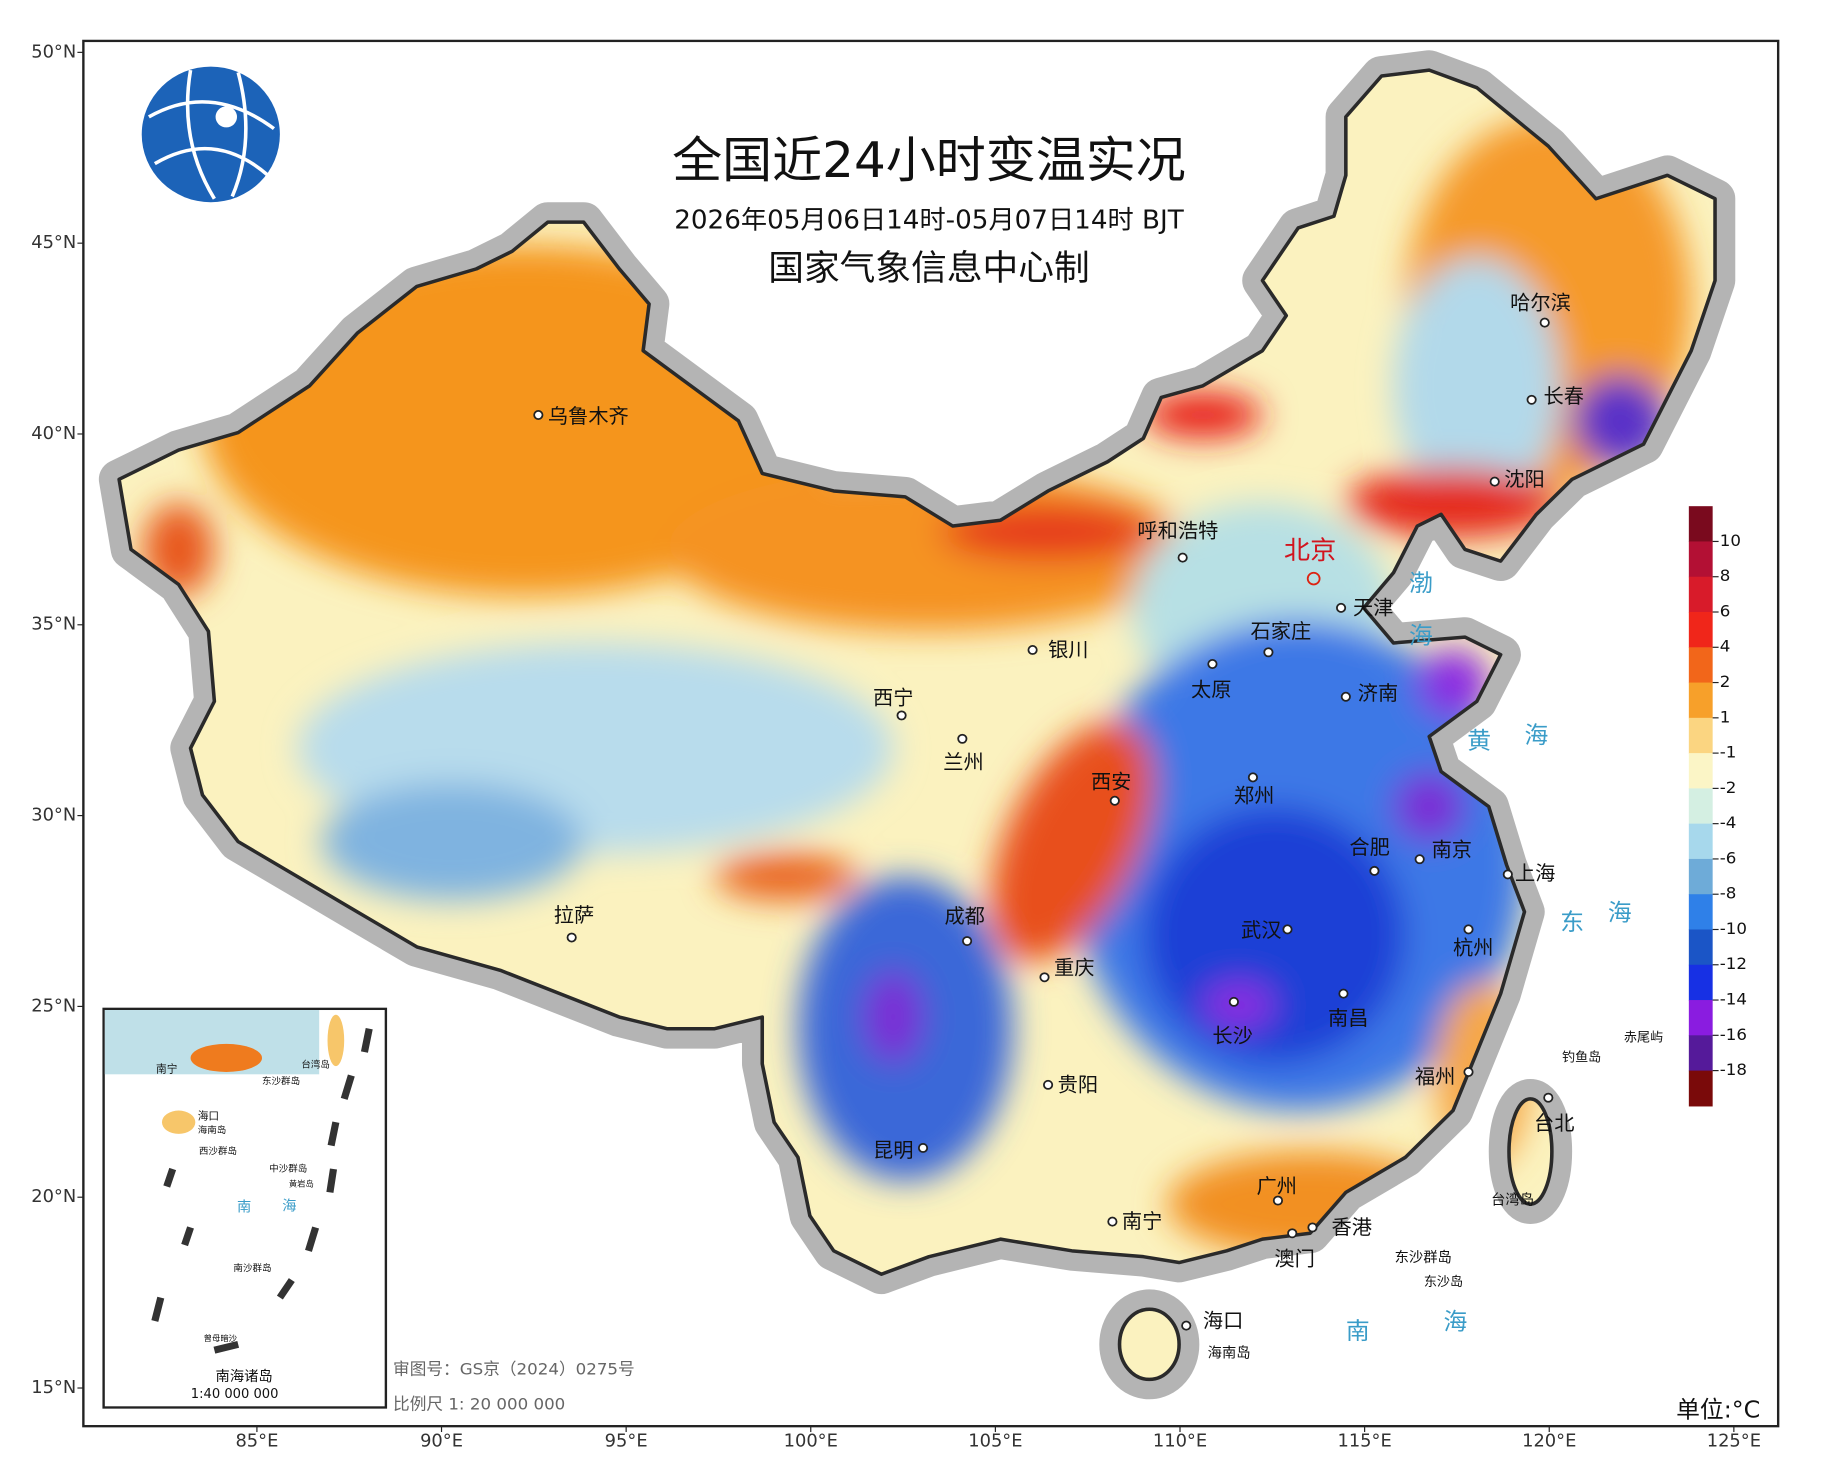 The height and width of the screenshot is (1481, 1840). What do you see at coordinates (1373, 608) in the screenshot?
I see `city-label: 天津` at bounding box center [1373, 608].